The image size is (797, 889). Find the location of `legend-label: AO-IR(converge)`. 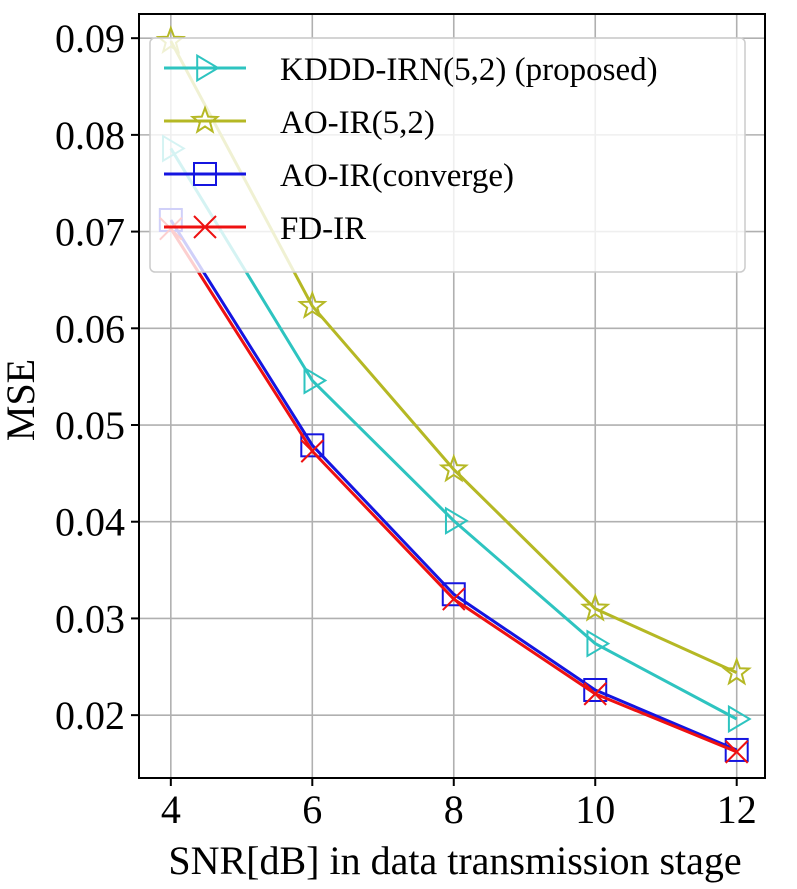

legend-label: AO-IR(converge) is located at coordinates (397, 176).